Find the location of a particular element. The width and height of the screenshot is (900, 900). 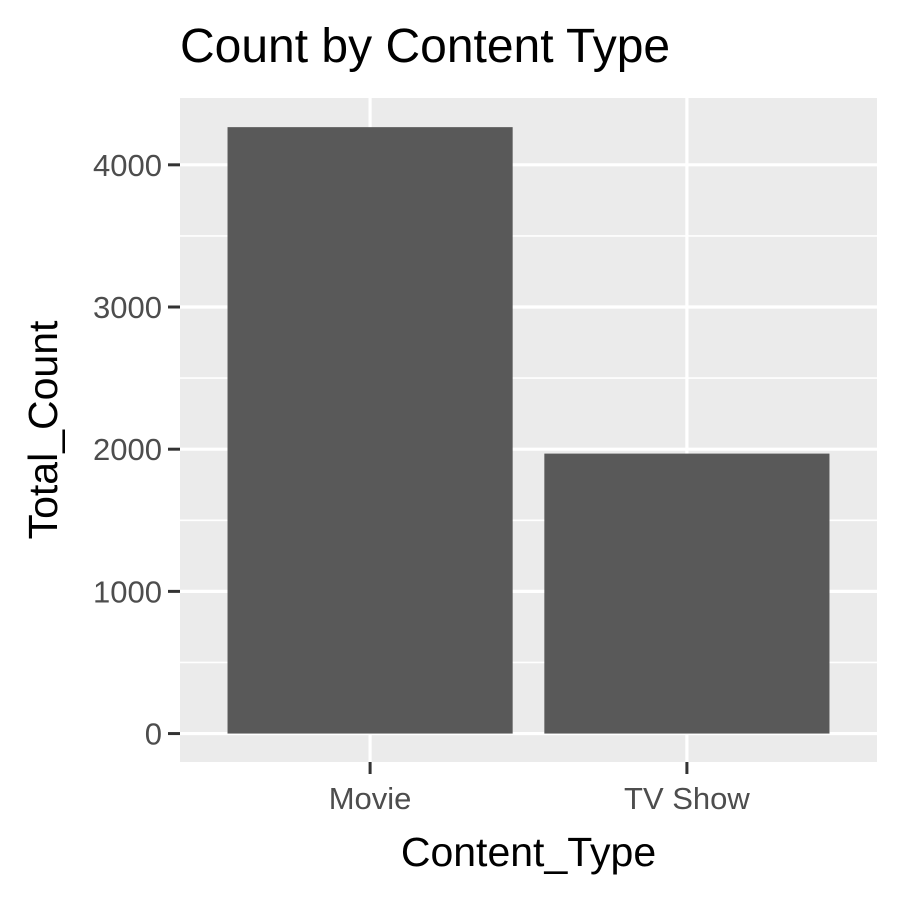

y-tick-label: 1000 is located at coordinates (127, 591).